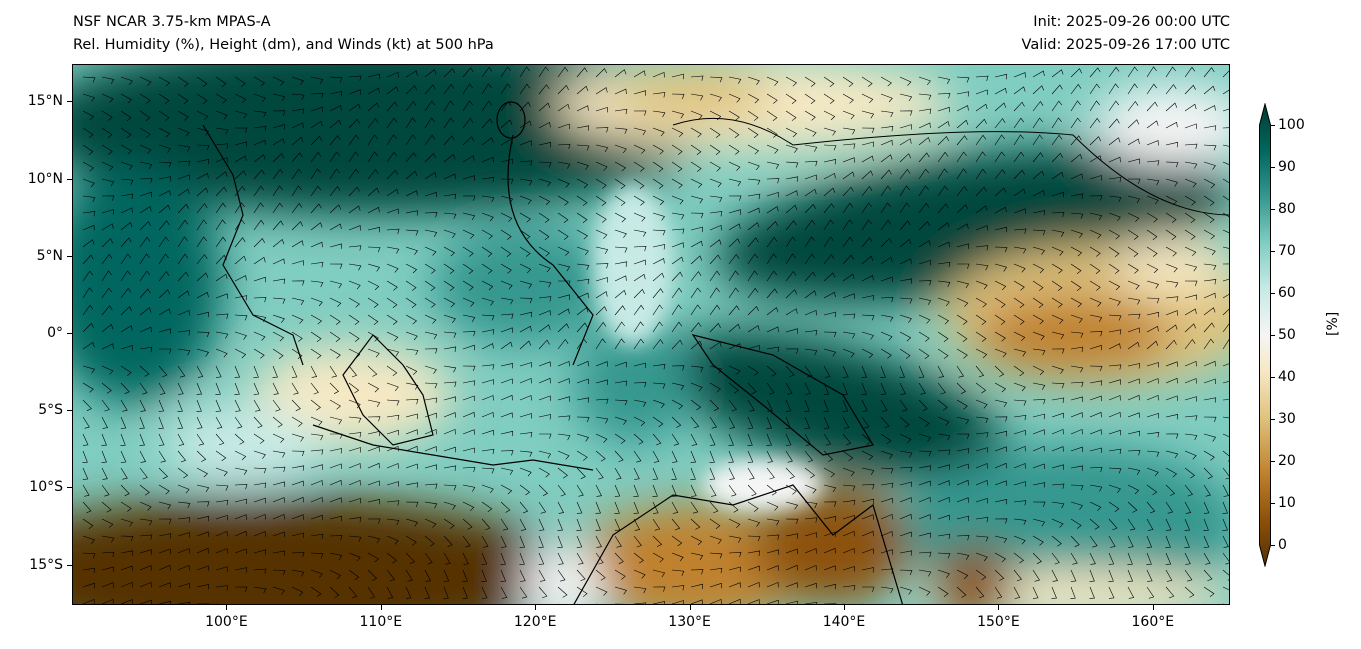 Image resolution: width=1361 pixels, height=649 pixels. Describe the element at coordinates (69, 565) in the screenshot. I see `lat-tick-mark` at that location.